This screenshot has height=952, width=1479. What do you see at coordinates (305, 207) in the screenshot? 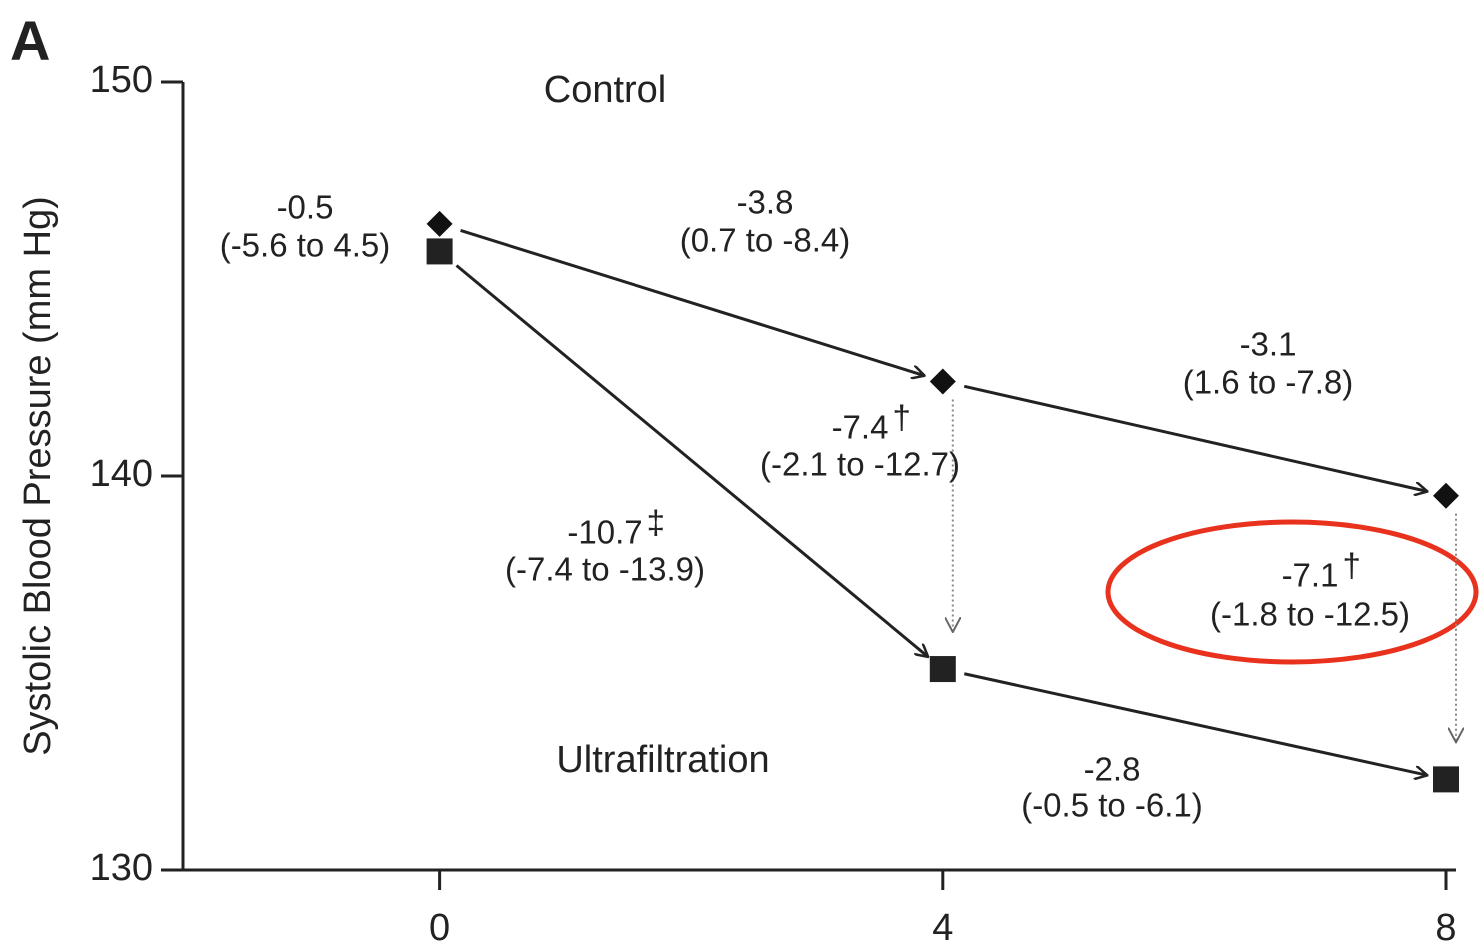
I see `annotation-value: -0.5` at bounding box center [305, 207].